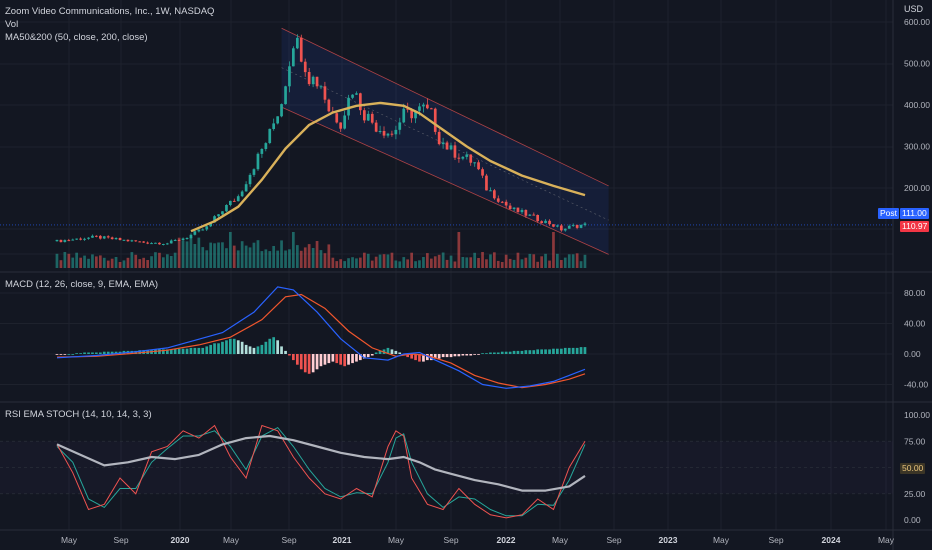  I want to click on channel-lower-line, so click(445, 180).